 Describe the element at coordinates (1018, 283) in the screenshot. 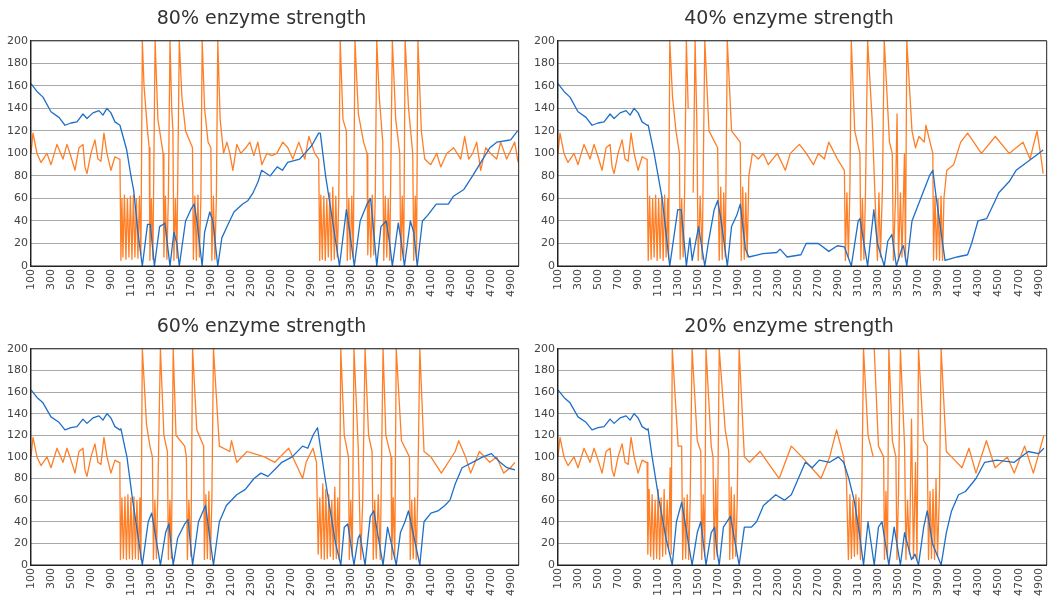

I see `x-tick-label: 4700` at that location.